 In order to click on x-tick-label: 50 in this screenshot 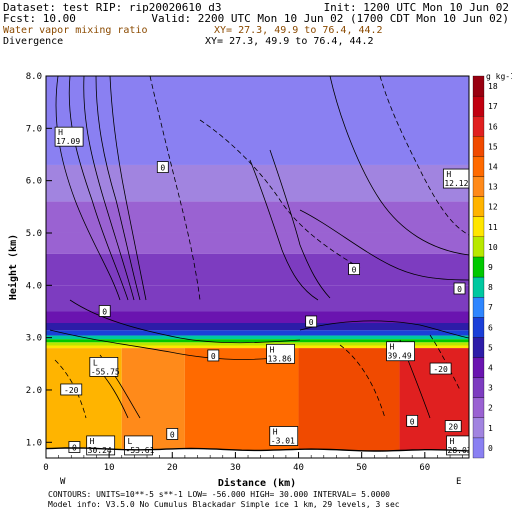, I will do `click(361, 468)`.